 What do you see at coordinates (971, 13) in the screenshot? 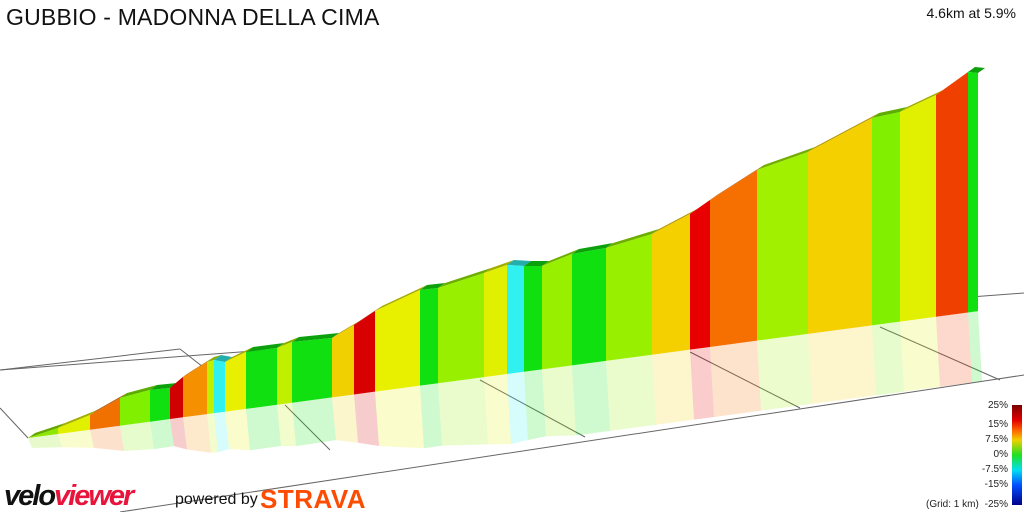
I see `climb-summary: 4.6km at 5.9%` at bounding box center [971, 13].